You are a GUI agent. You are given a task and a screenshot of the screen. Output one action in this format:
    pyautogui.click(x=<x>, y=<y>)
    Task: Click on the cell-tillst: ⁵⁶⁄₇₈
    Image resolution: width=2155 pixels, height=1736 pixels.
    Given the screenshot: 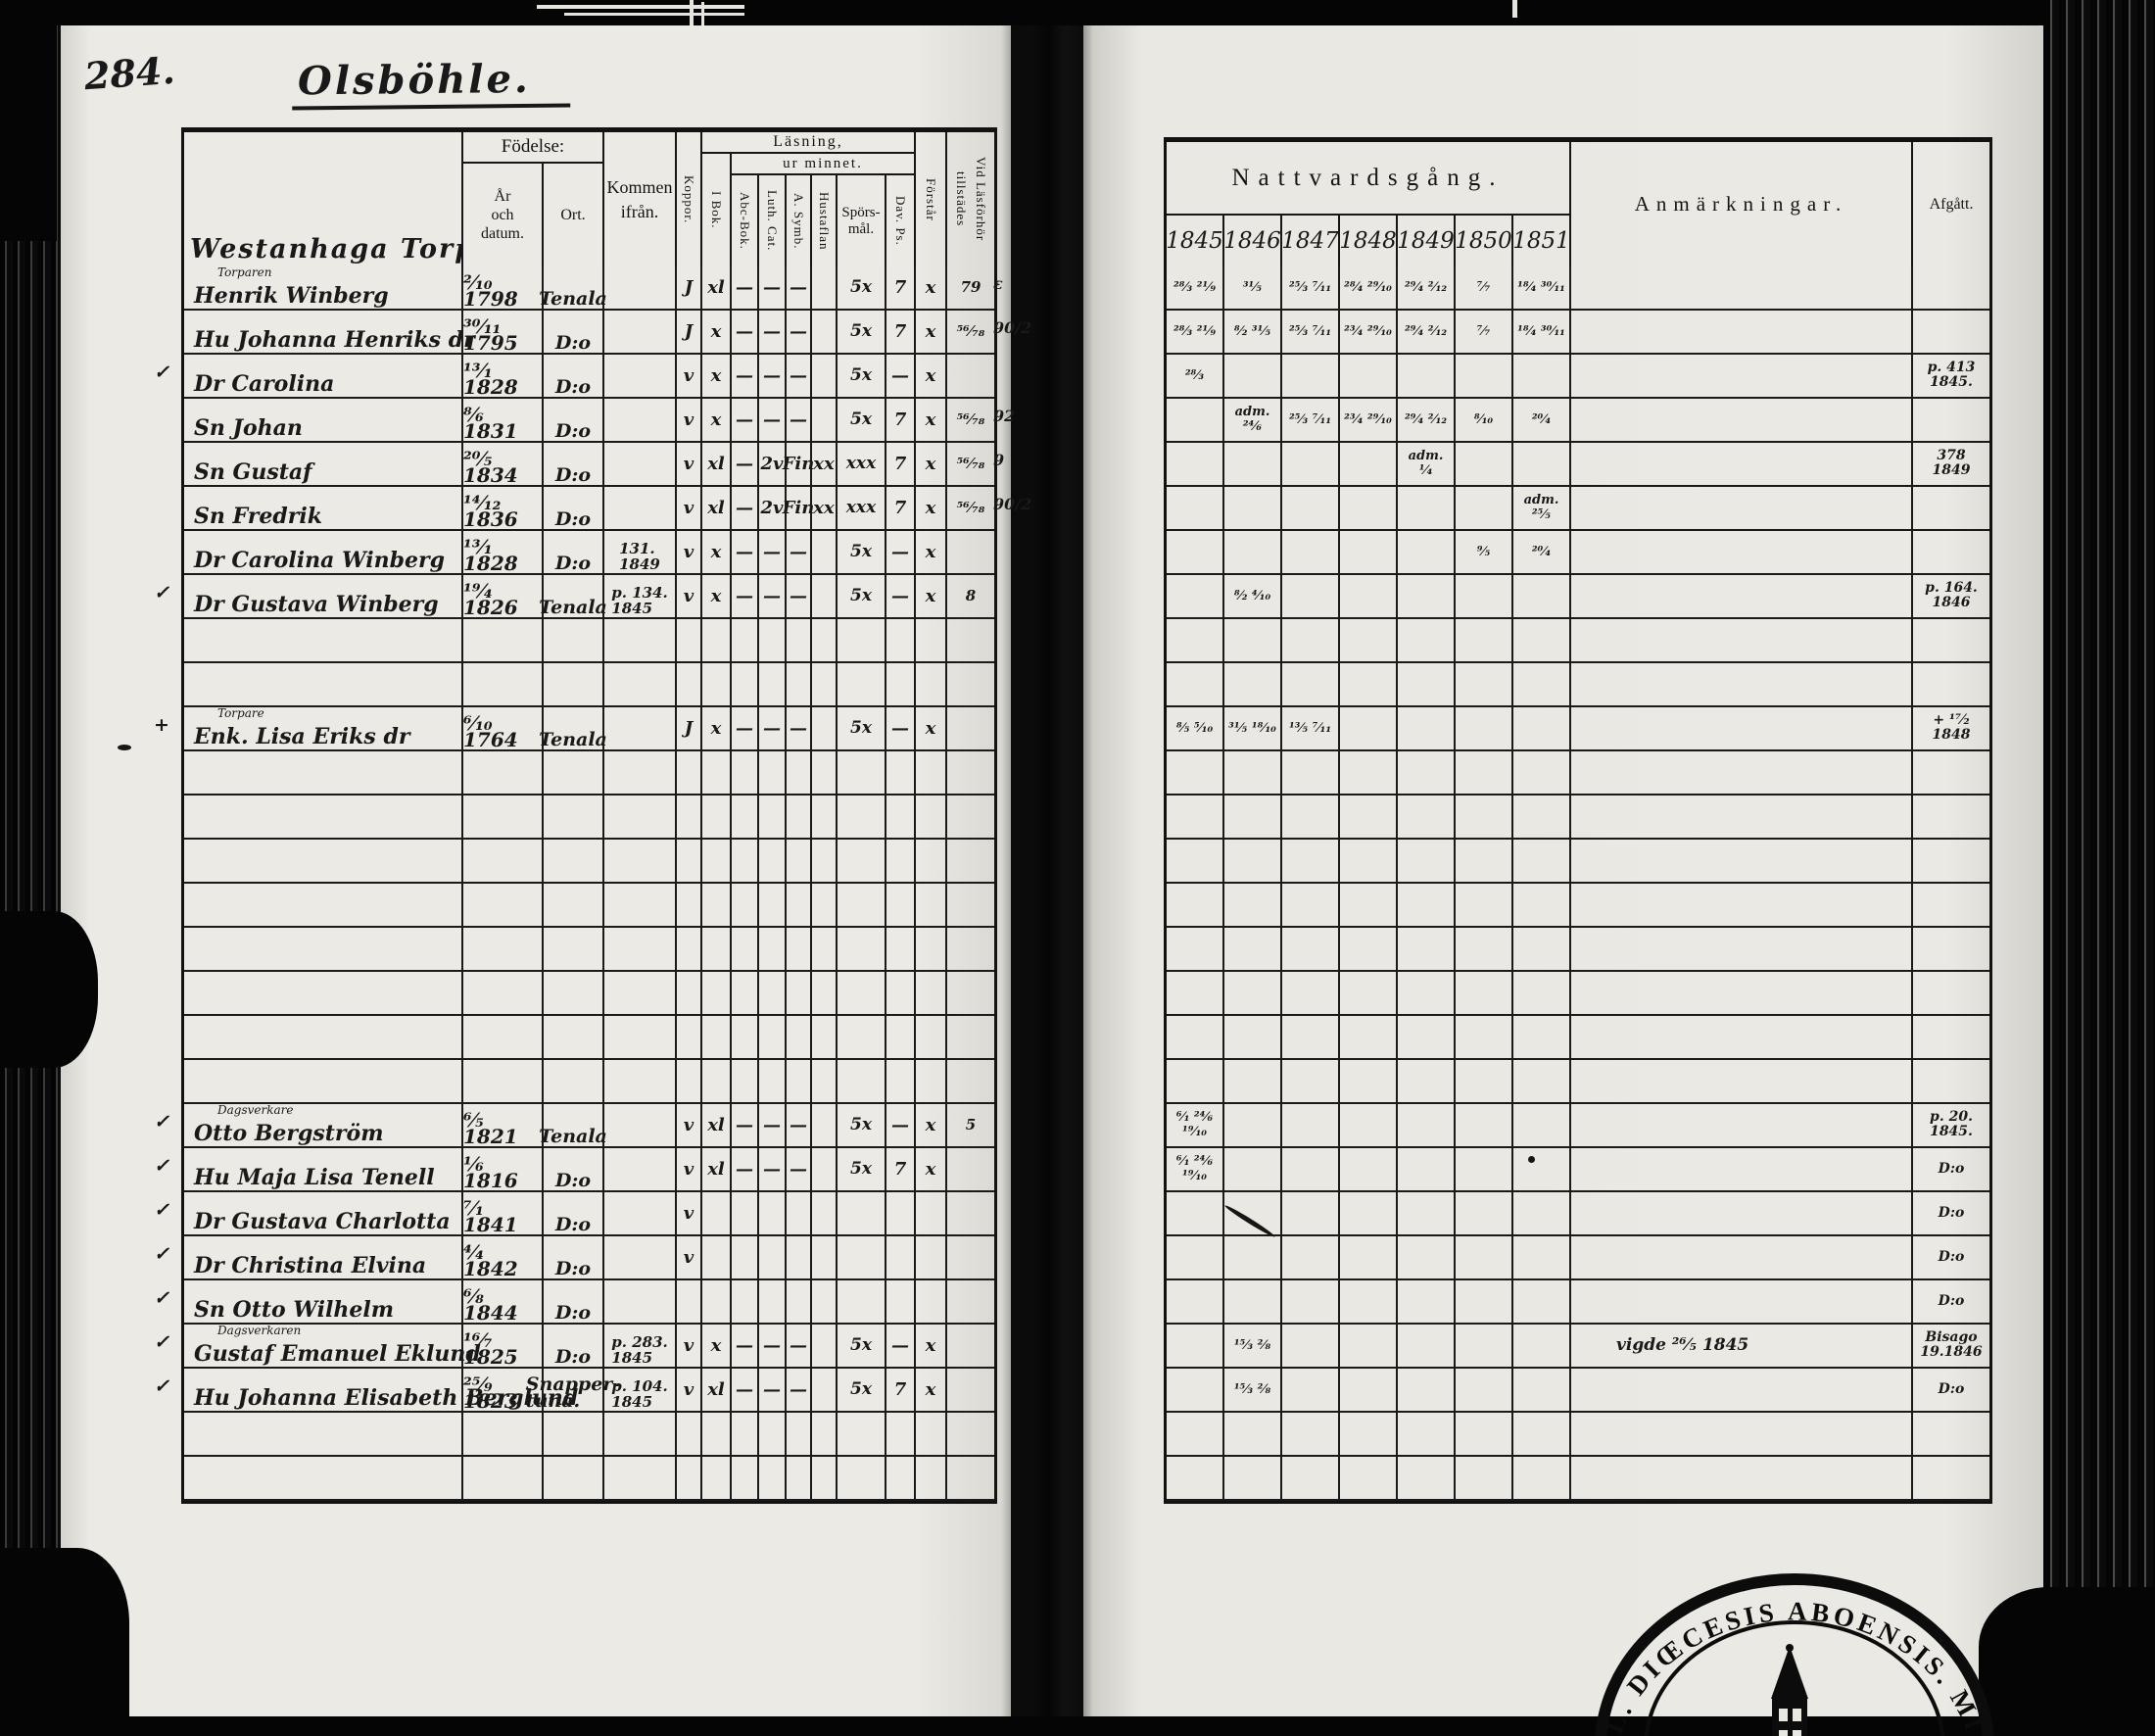 What is the action you would take?
    pyautogui.click(x=970, y=507)
    